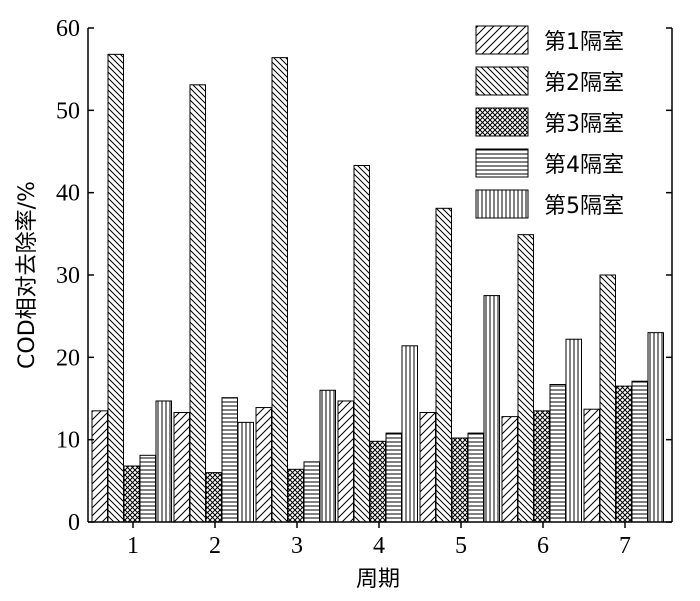  I want to click on bar-series2-period3, so click(279, 290).